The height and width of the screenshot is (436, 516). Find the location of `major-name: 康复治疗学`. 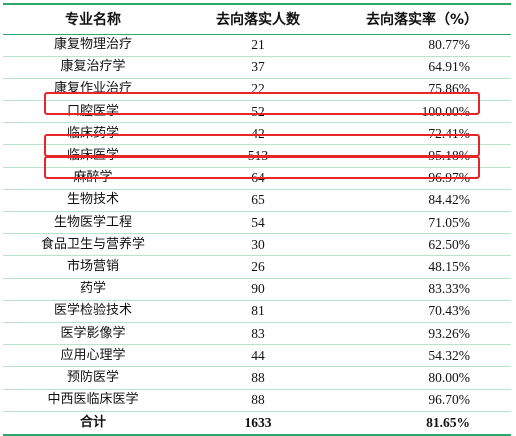

major-name: 康复治疗学 is located at coordinates (93, 67).